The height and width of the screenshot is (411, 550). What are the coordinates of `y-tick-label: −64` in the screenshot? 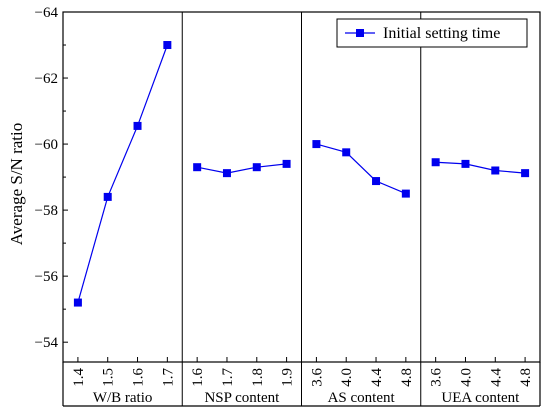 It's located at (47, 13).